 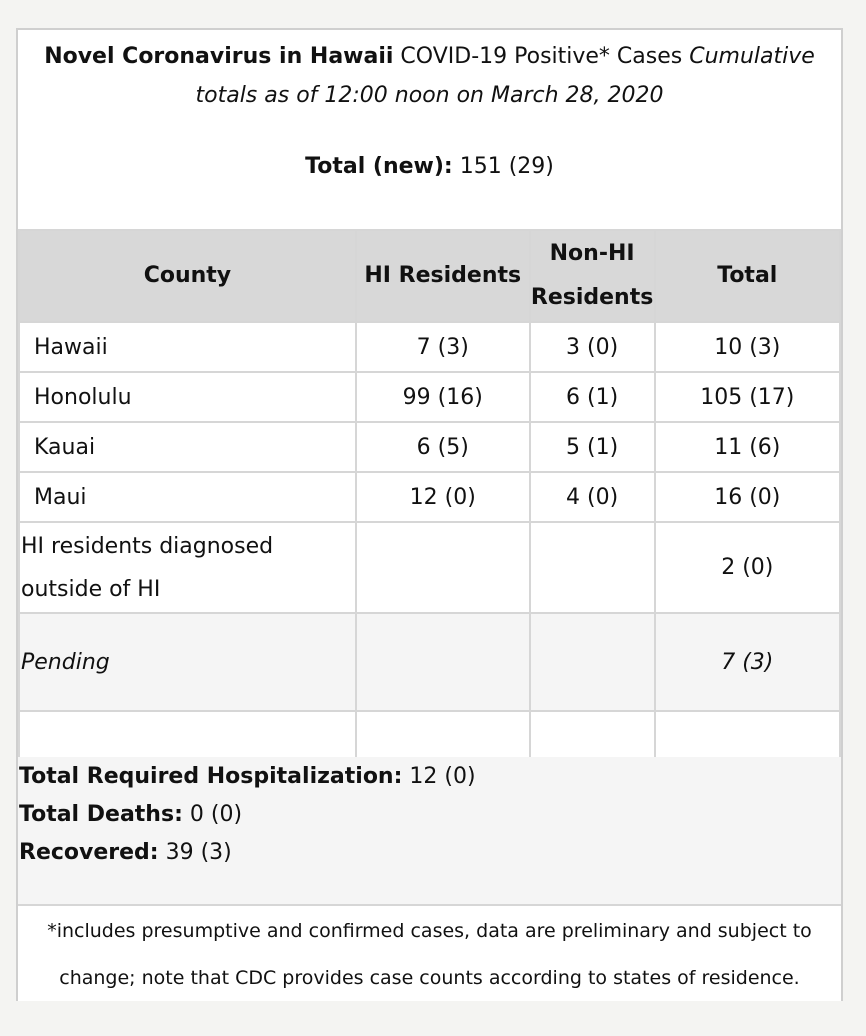 What do you see at coordinates (101, 814) in the screenshot?
I see `deaths-label: Total Deaths:` at bounding box center [101, 814].